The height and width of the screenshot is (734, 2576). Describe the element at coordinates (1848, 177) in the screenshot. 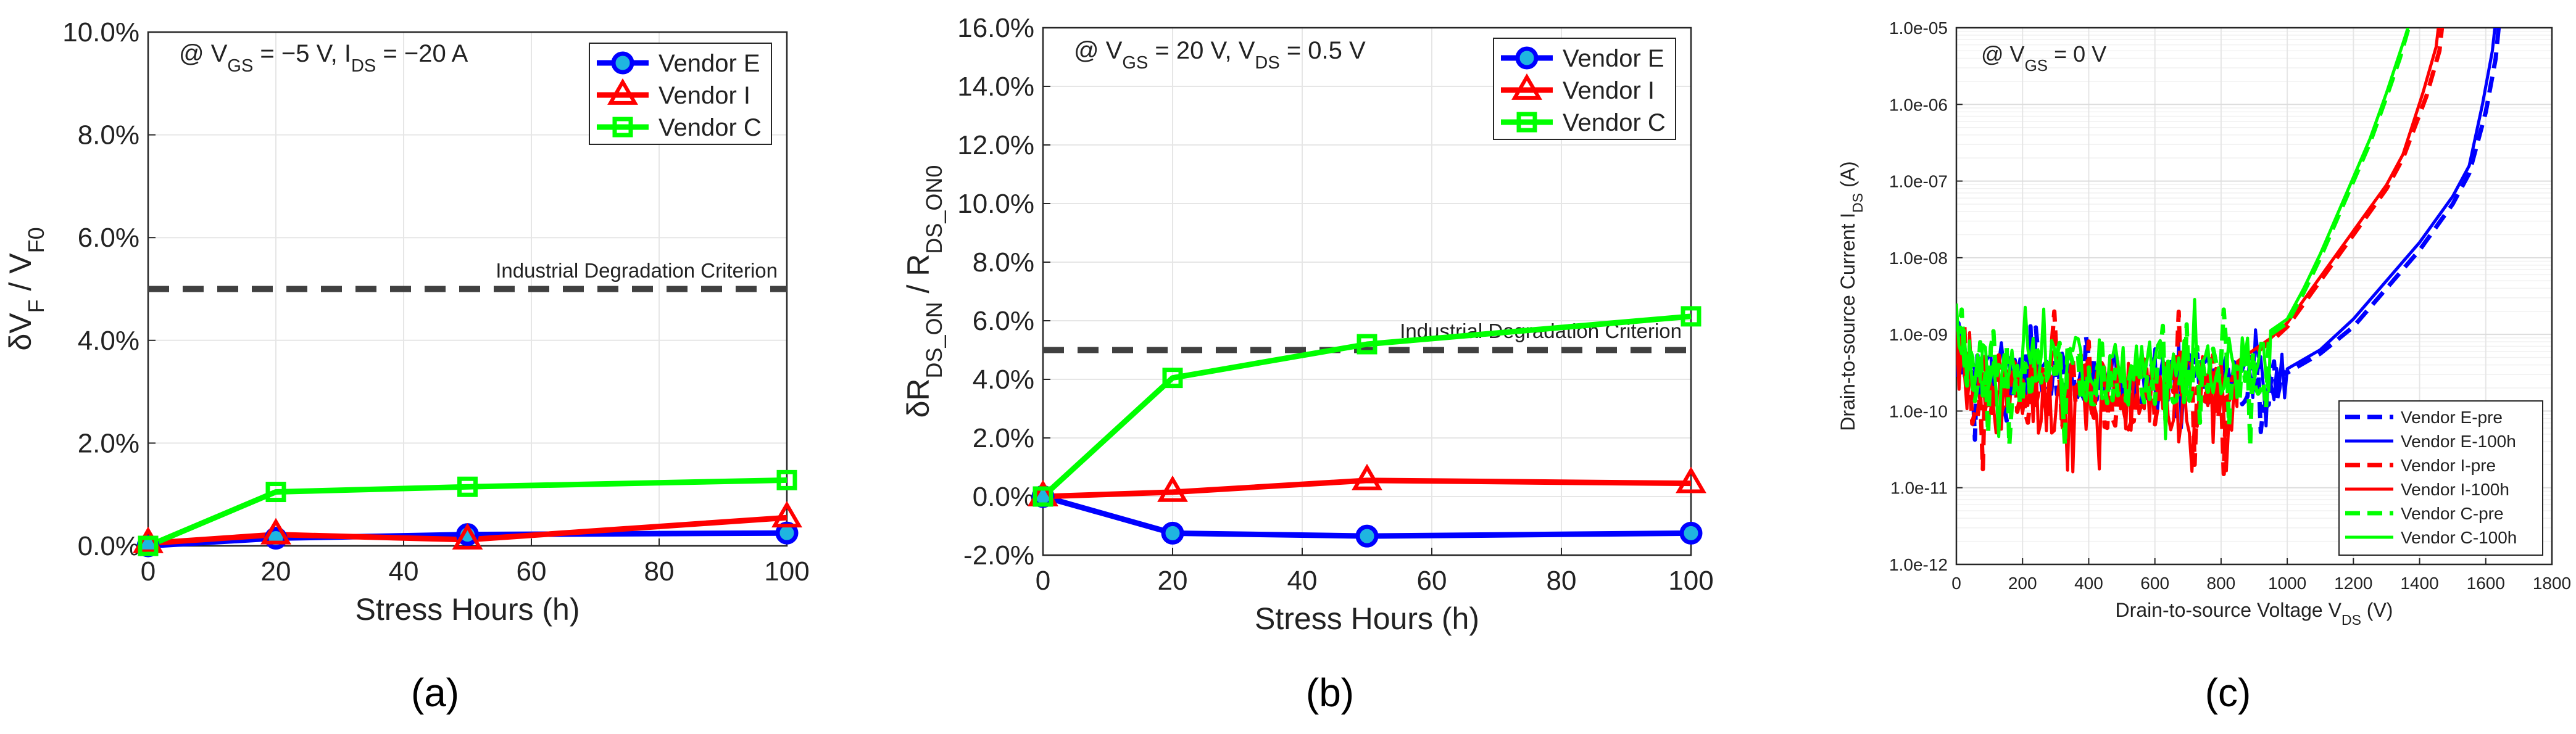

I see `y-axis-label-part: (A)` at that location.